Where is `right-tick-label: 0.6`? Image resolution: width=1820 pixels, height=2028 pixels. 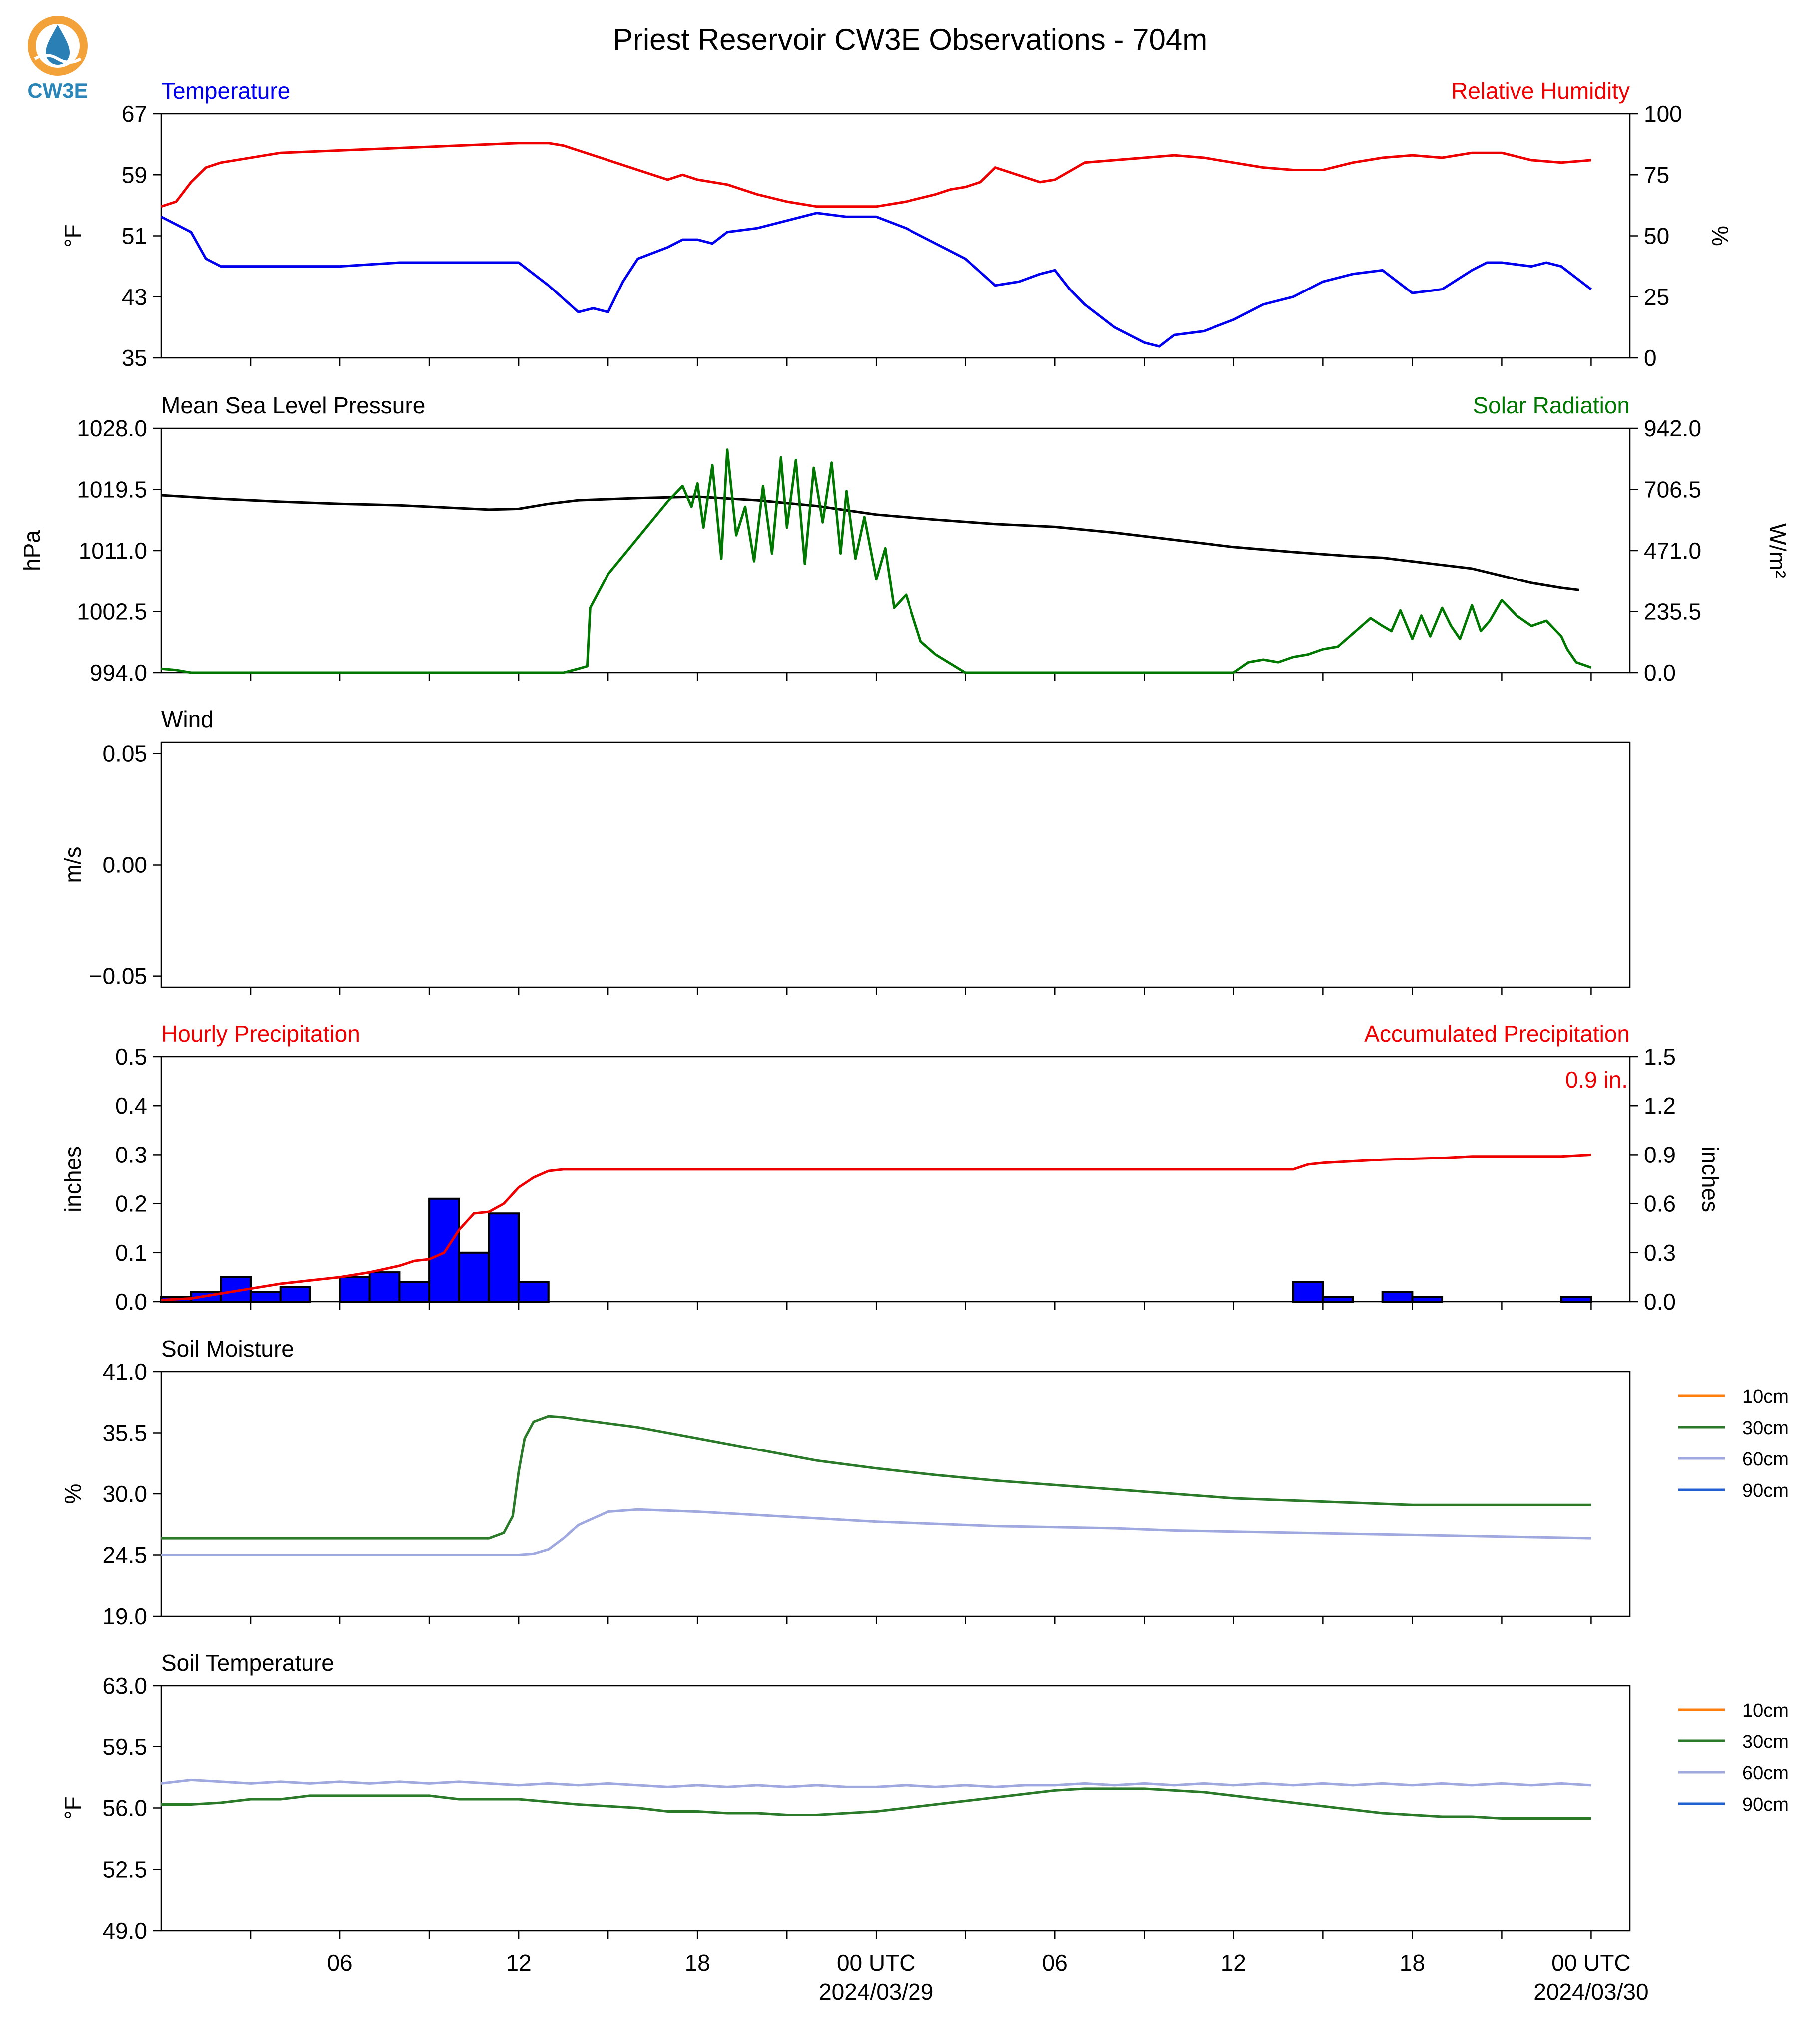 right-tick-label: 0.6 is located at coordinates (1660, 1204).